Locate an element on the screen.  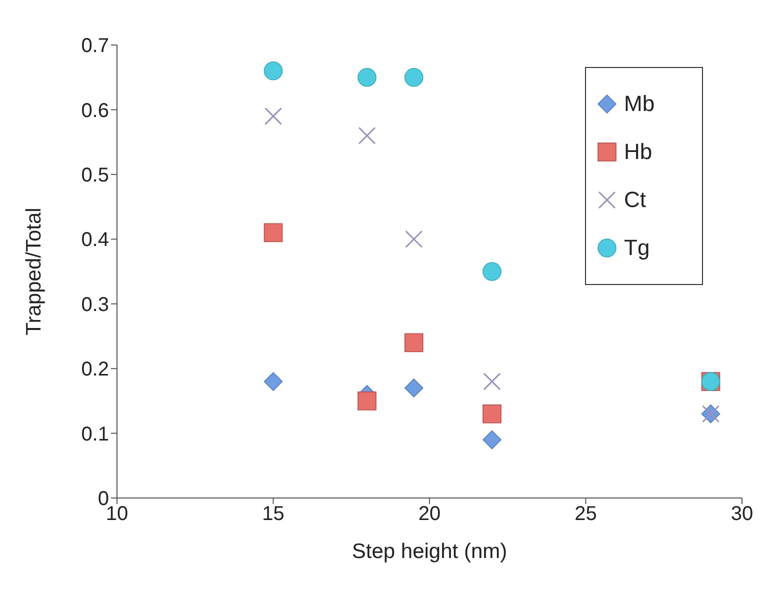
y-tick-label: 0.5 is located at coordinates (95, 175).